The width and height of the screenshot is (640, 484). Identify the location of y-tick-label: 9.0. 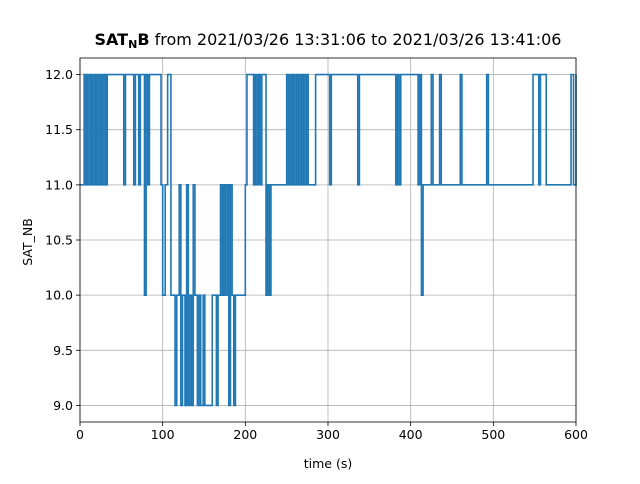
(63, 405).